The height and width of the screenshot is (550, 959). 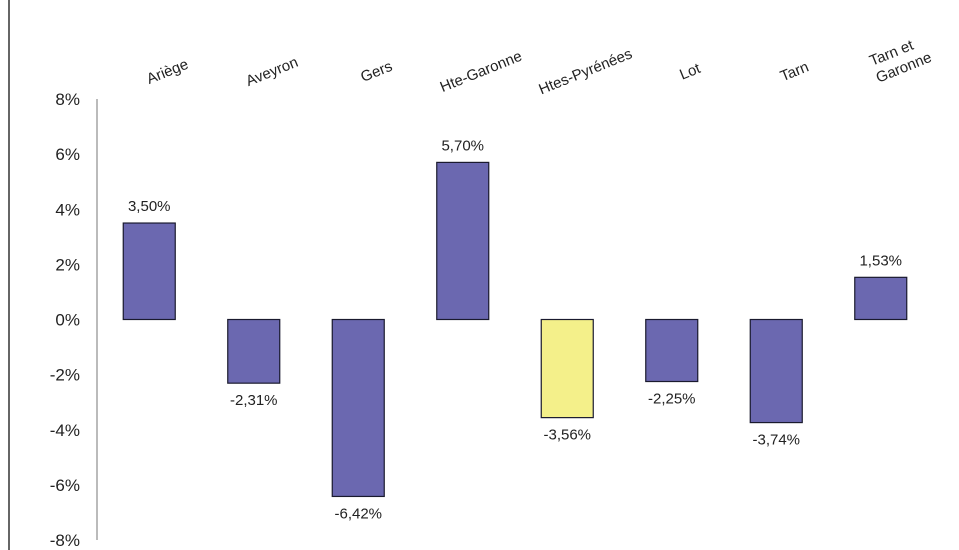 What do you see at coordinates (67, 320) in the screenshot?
I see `y-tick-label: 0%` at bounding box center [67, 320].